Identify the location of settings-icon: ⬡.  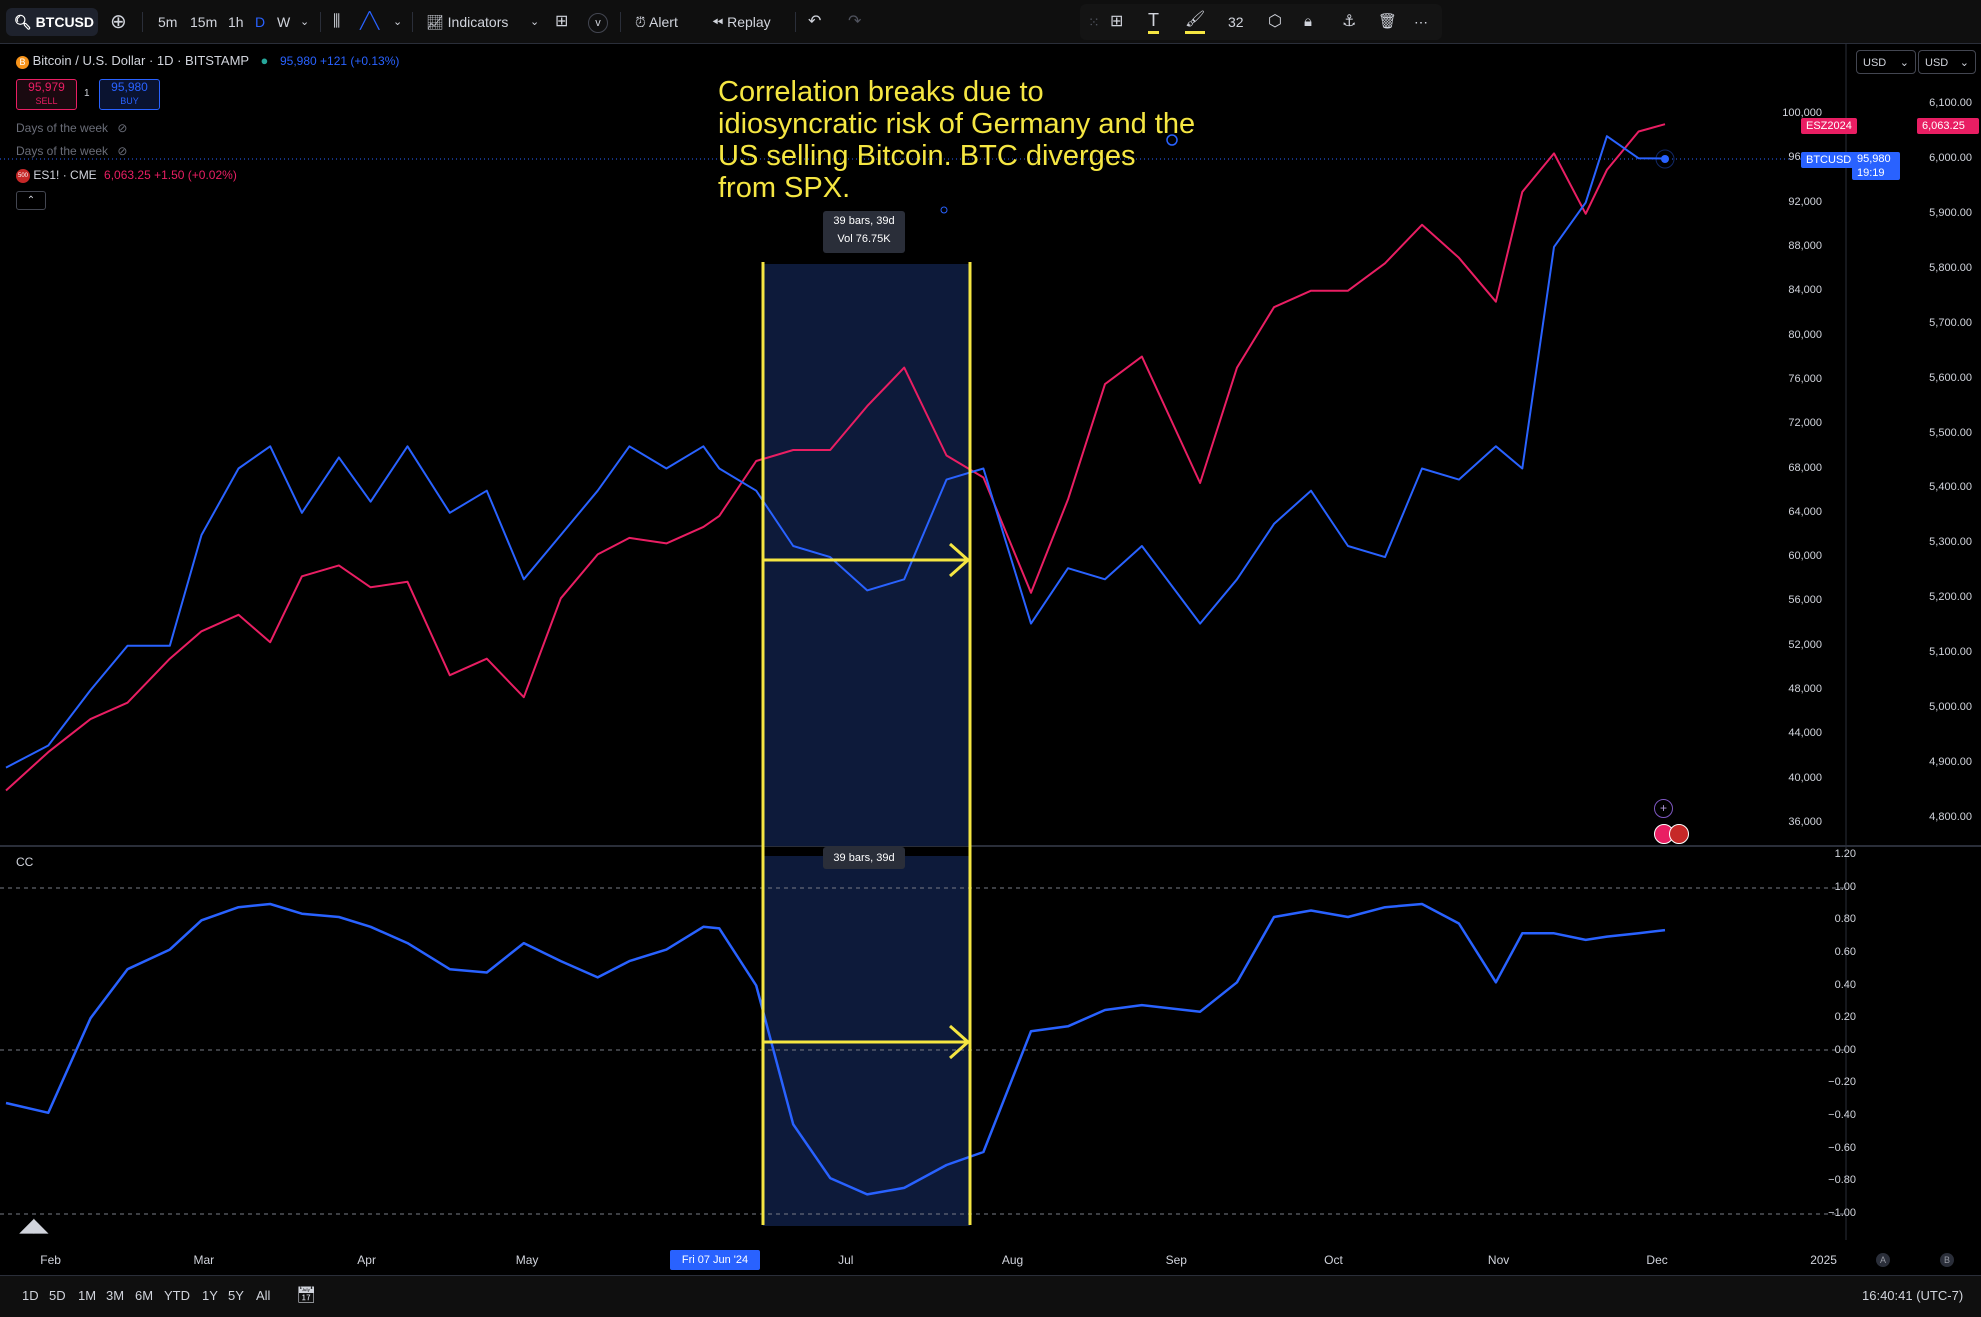
(1275, 21).